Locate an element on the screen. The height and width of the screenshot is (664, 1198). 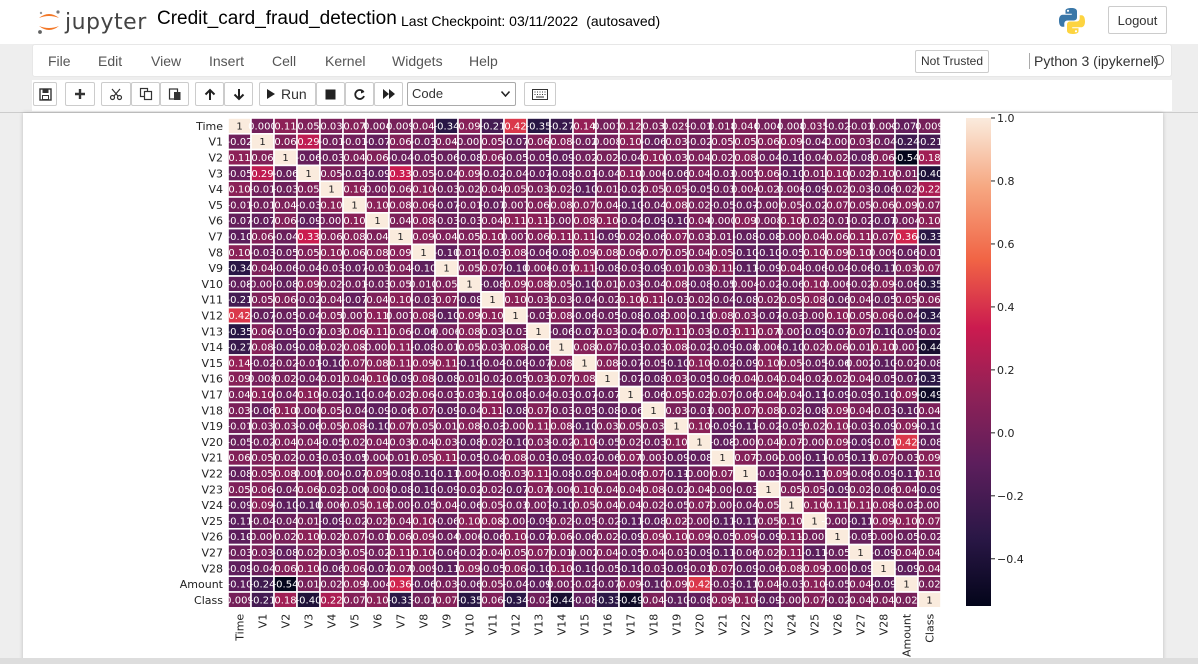
command-palette-button is located at coordinates (540, 94).